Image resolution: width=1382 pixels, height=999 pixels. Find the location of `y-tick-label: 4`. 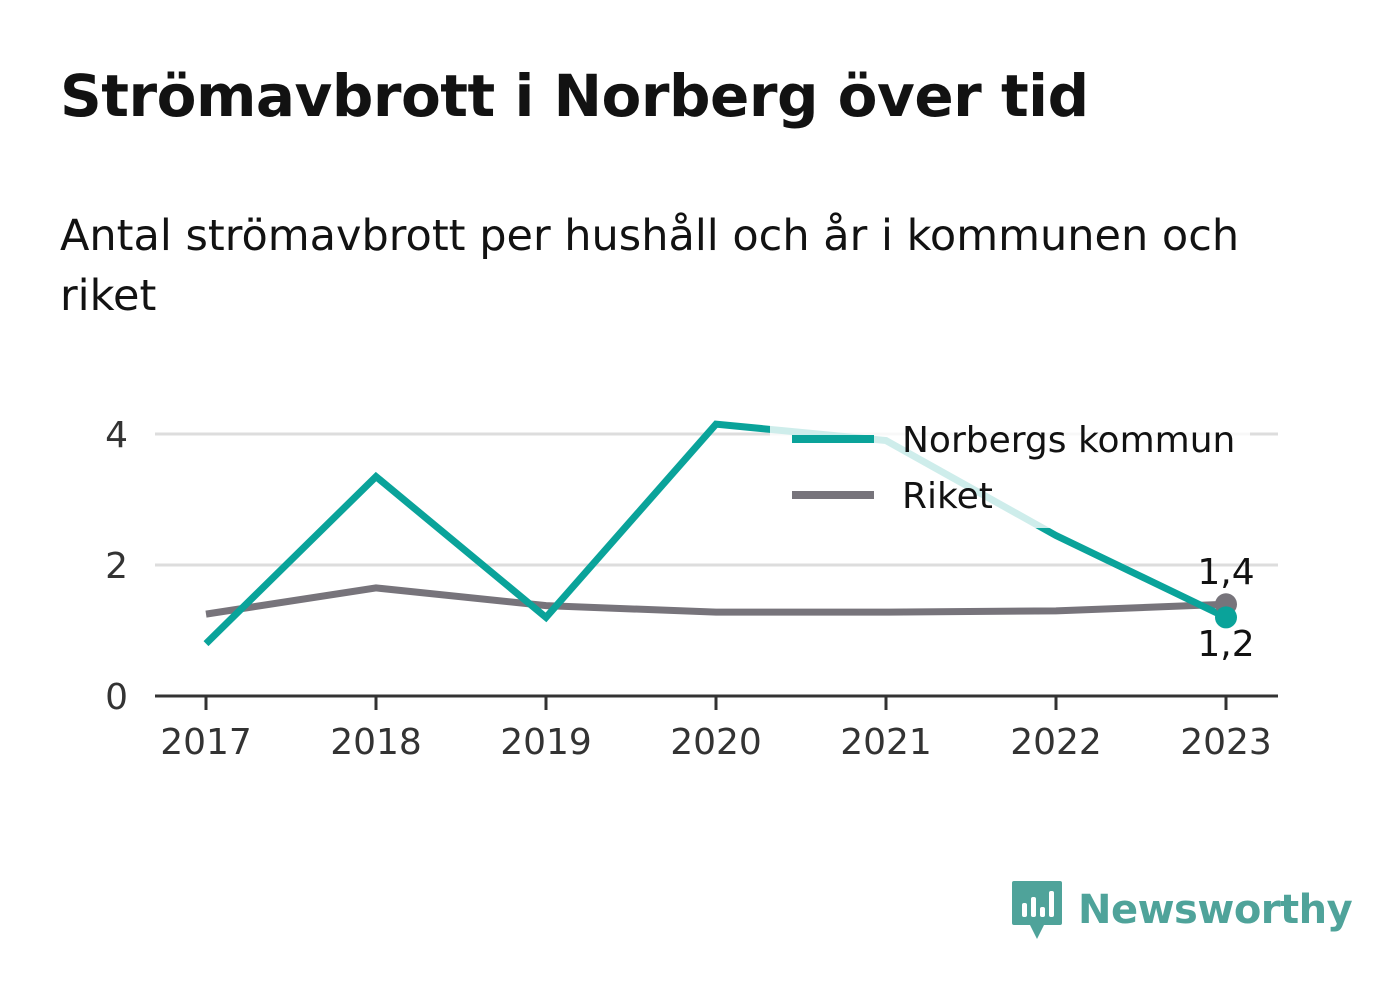

y-tick-label: 4 is located at coordinates (116, 435).